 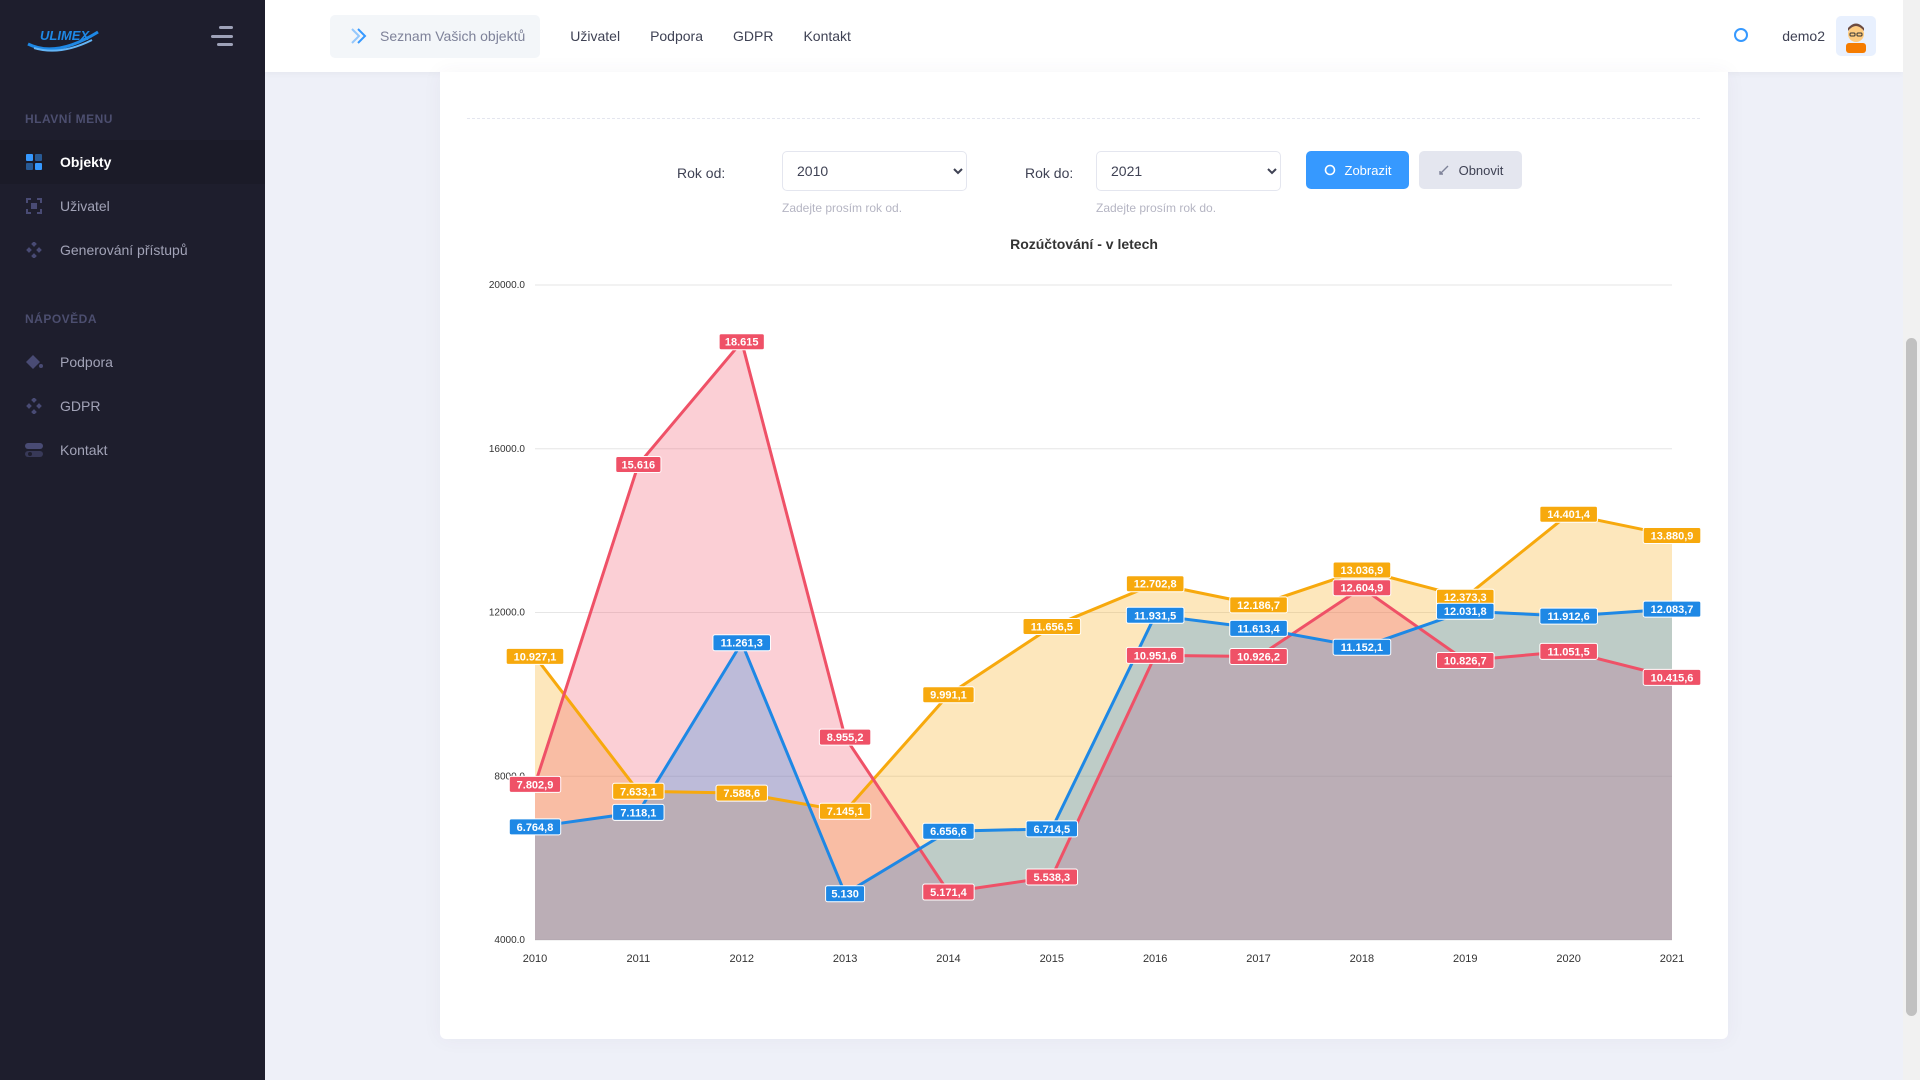 I want to click on data-label: 7.802,9, so click(x=535, y=785).